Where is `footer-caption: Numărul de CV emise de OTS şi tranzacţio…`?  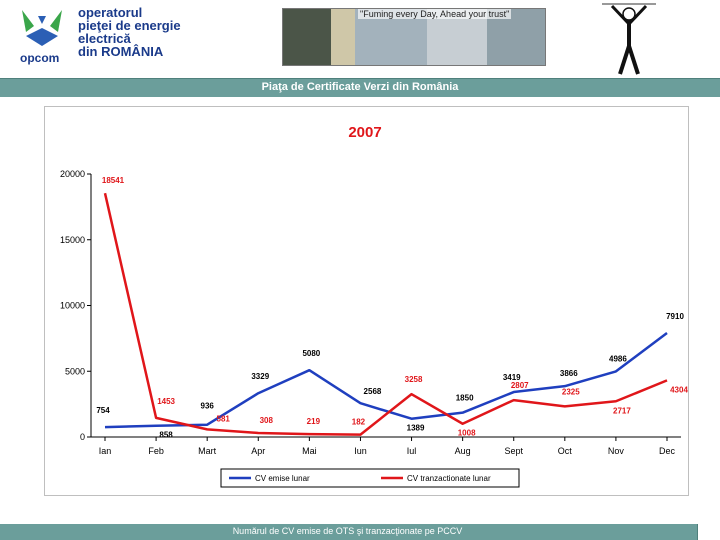 footer-caption: Numărul de CV emise de OTS şi tranzacţio… is located at coordinates (347, 531).